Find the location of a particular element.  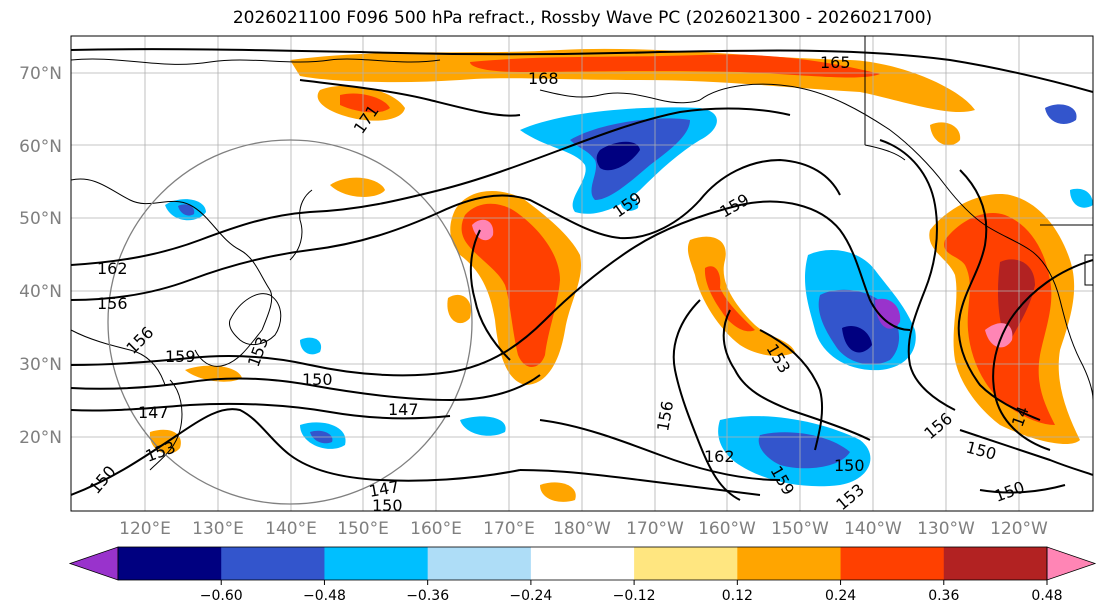

shade-orange-160w is located at coordinates (741, 296).